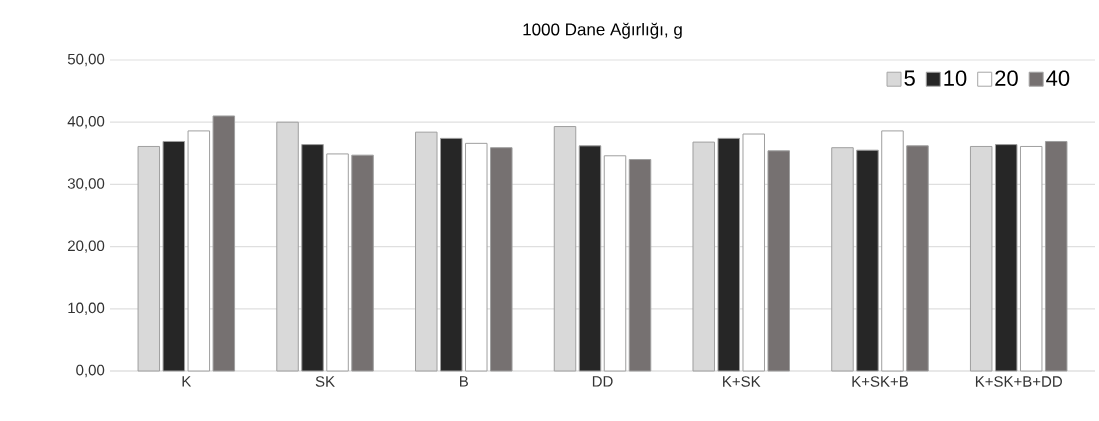  Describe the element at coordinates (742, 381) in the screenshot. I see `x-tick-label: K+SK` at that location.